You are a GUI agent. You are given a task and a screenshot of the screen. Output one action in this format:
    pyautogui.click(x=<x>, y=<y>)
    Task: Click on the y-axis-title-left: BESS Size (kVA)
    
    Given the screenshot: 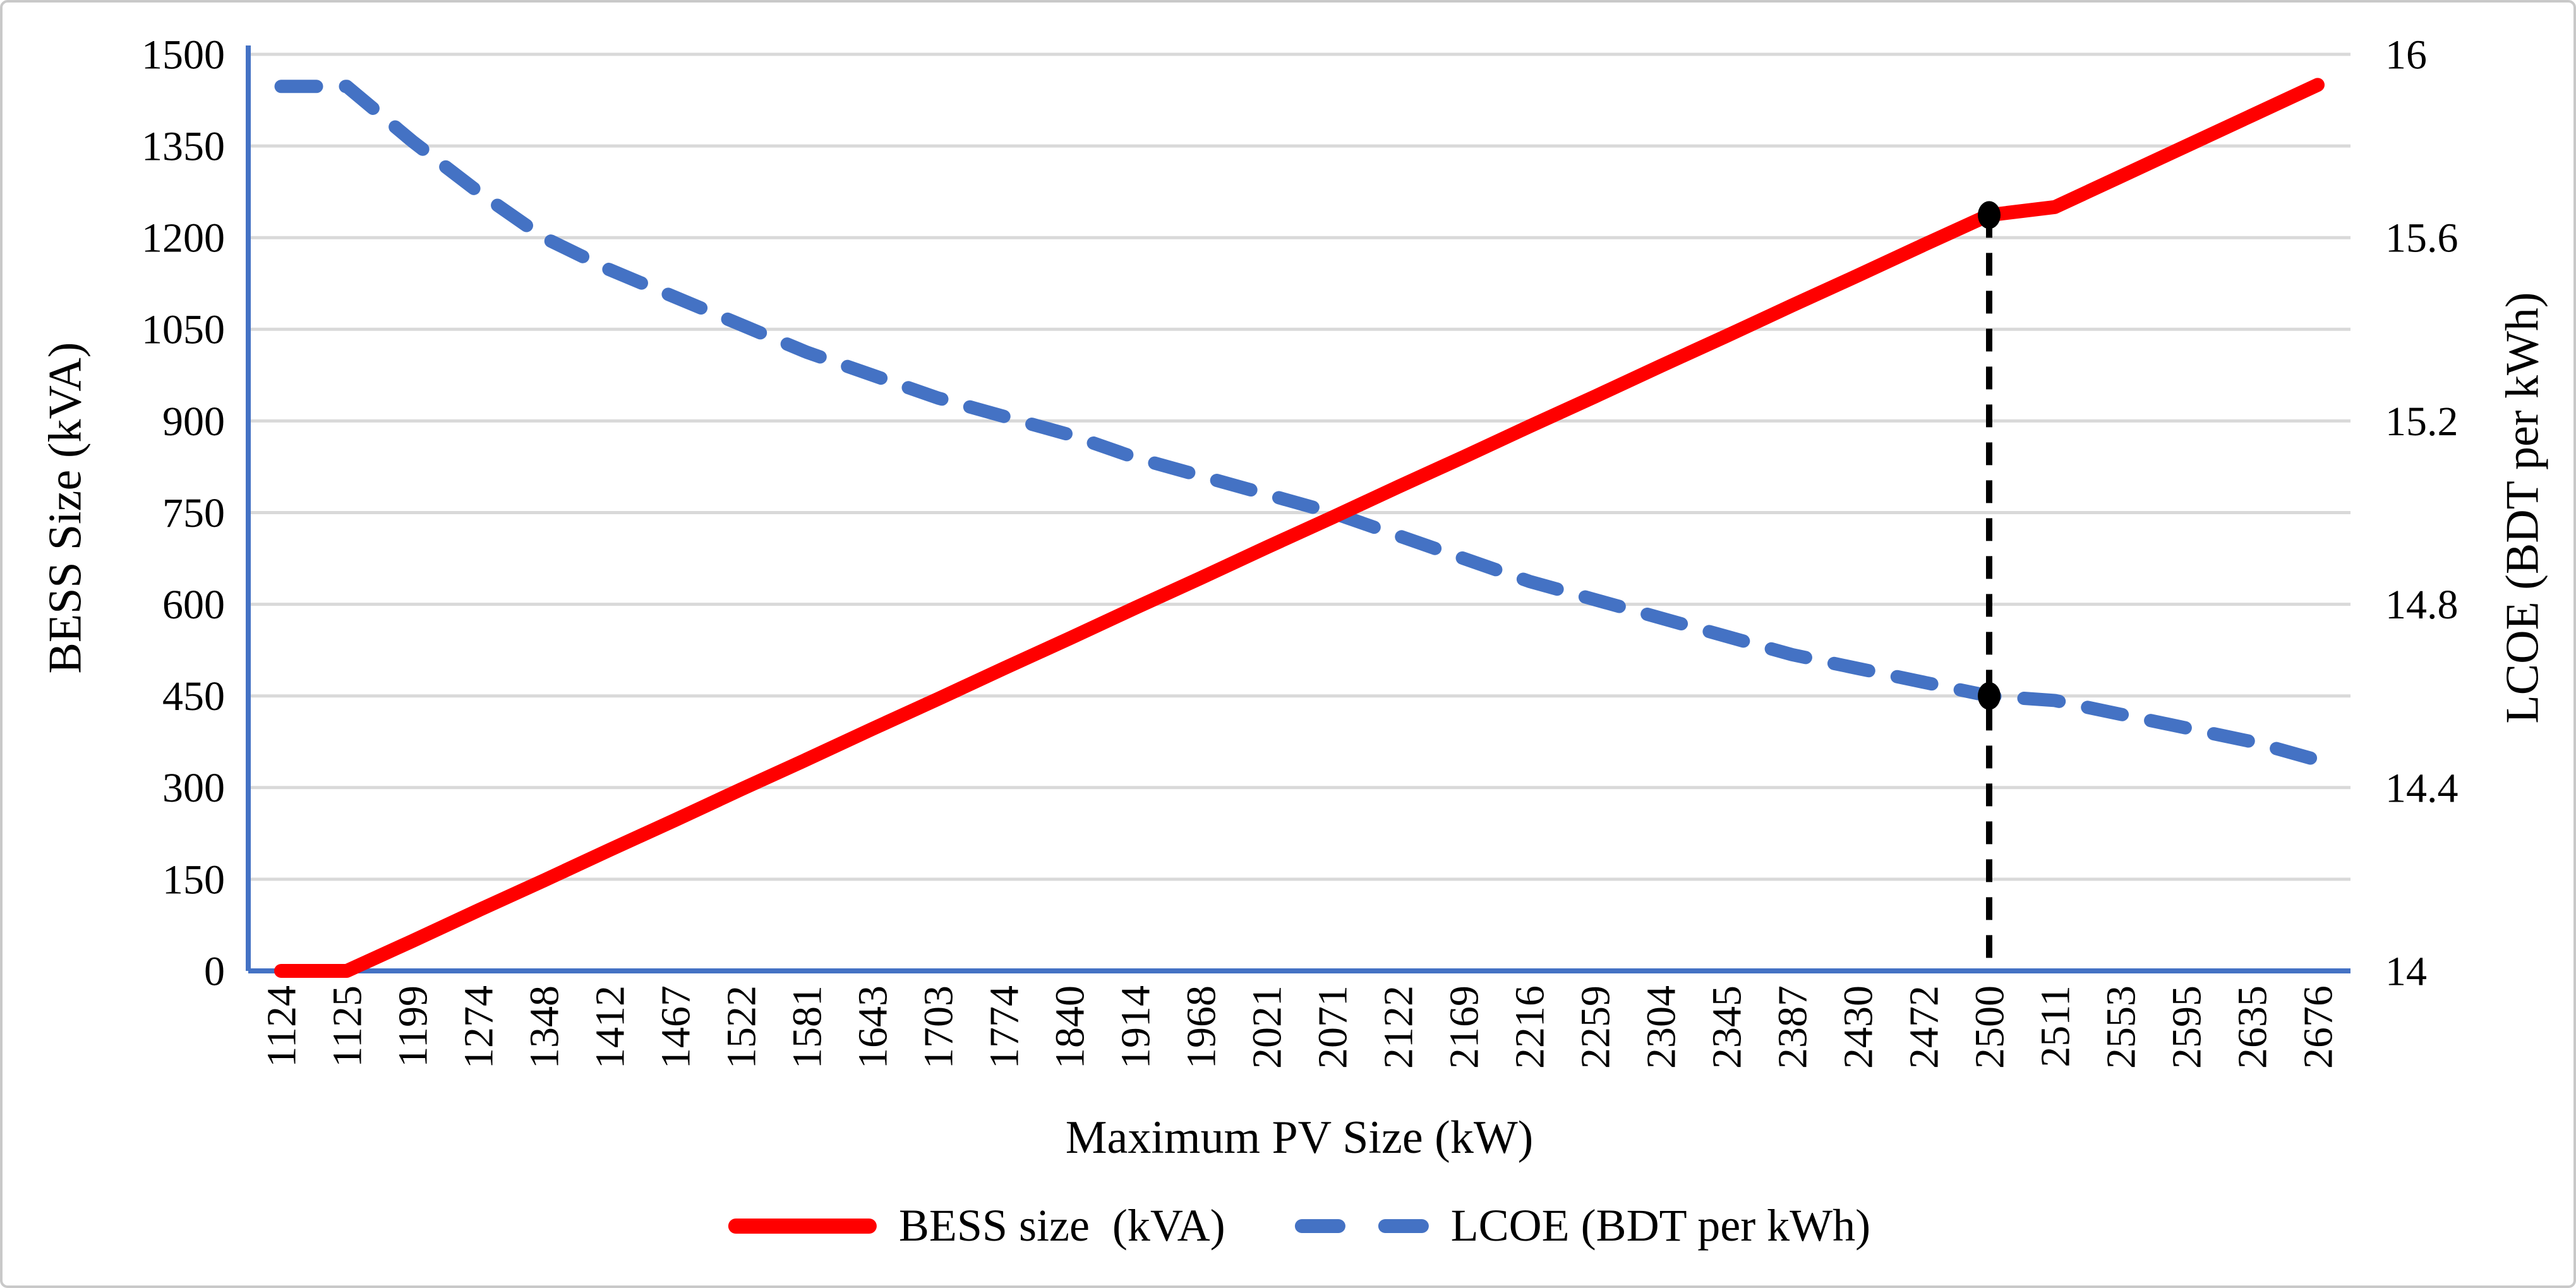 What is the action you would take?
    pyautogui.click(x=65, y=508)
    